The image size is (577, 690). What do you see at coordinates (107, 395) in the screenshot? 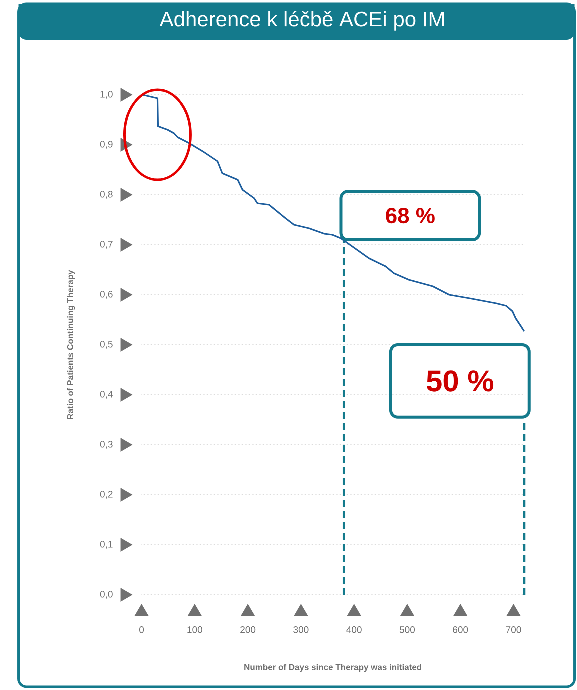
I see `y-tick-label: 0,4` at bounding box center [107, 395].